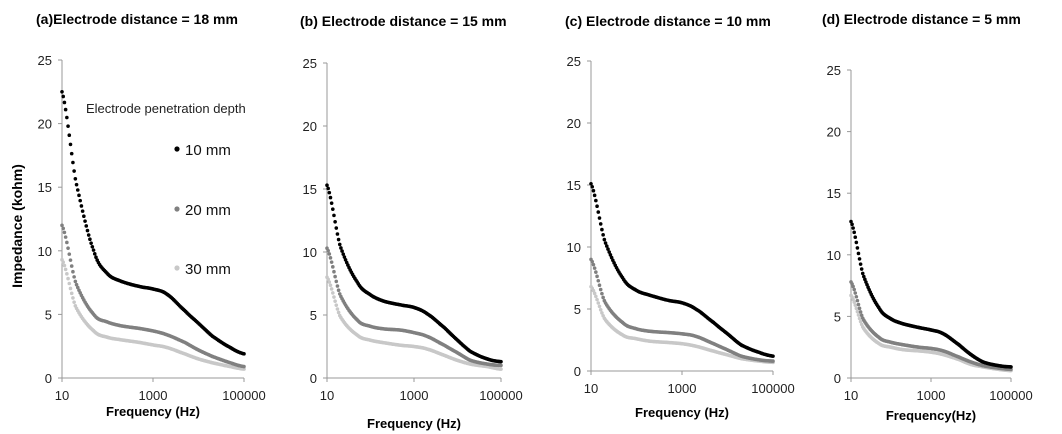 The height and width of the screenshot is (434, 1062). I want to click on x-tick-label: 100000, so click(243, 395).